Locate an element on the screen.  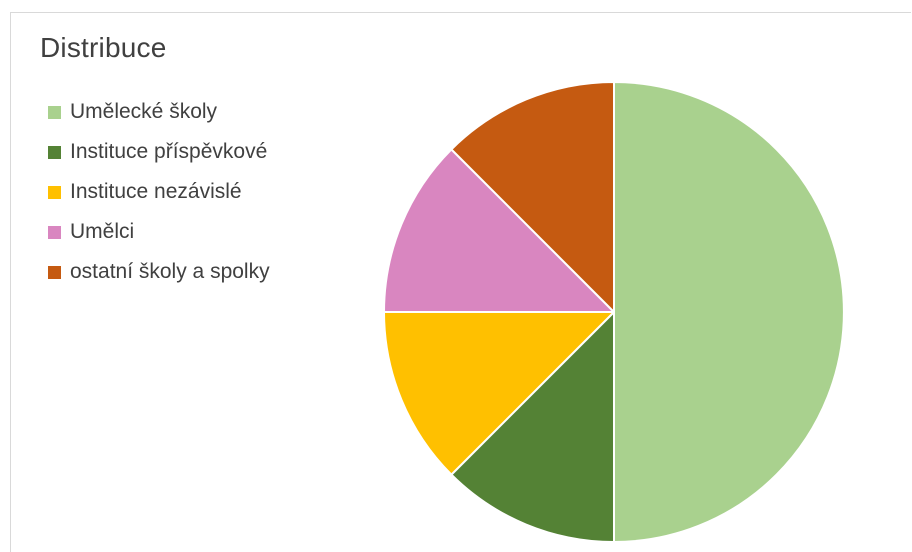
legend-label: ostatní školy a spolky is located at coordinates (170, 271).